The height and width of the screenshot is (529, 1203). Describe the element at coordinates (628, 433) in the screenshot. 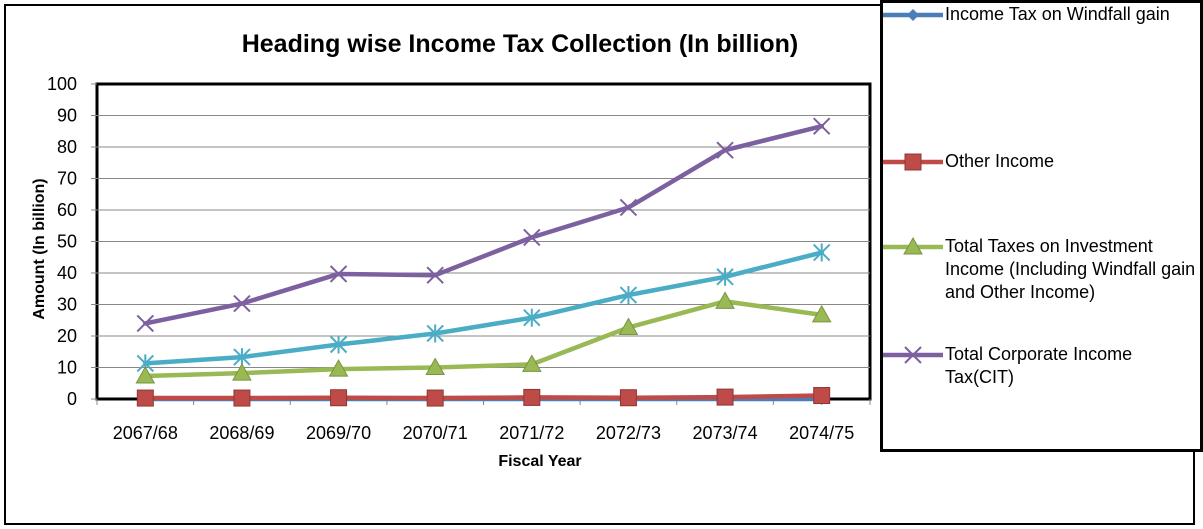

I see `x-tick-label: 2072/73` at that location.